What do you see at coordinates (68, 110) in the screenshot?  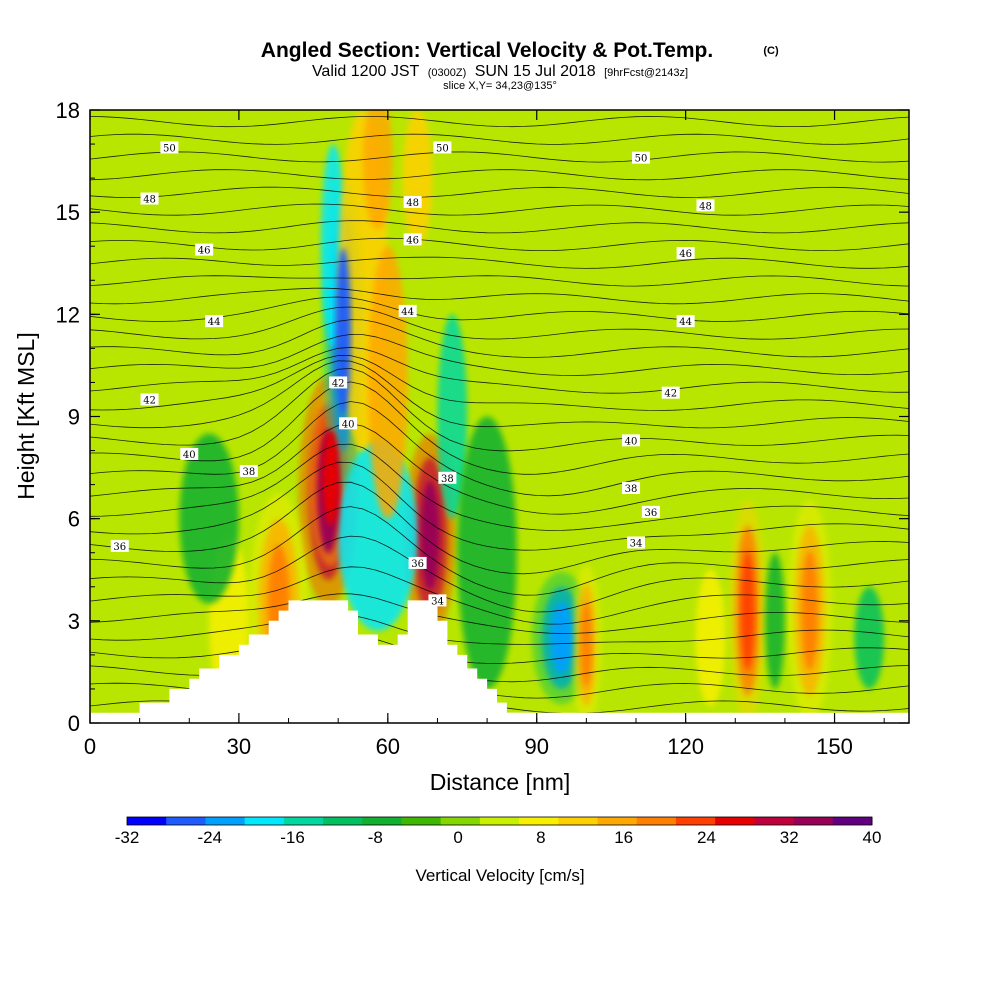 I see `y-tick-label: 18` at bounding box center [68, 110].